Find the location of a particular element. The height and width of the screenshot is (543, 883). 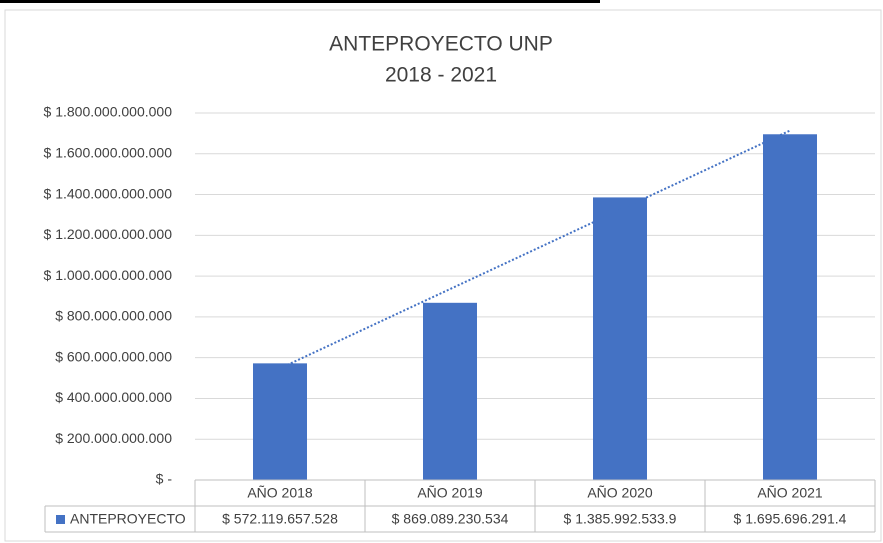

chart-title: ANTEPROYECTO UNP is located at coordinates (441, 44).